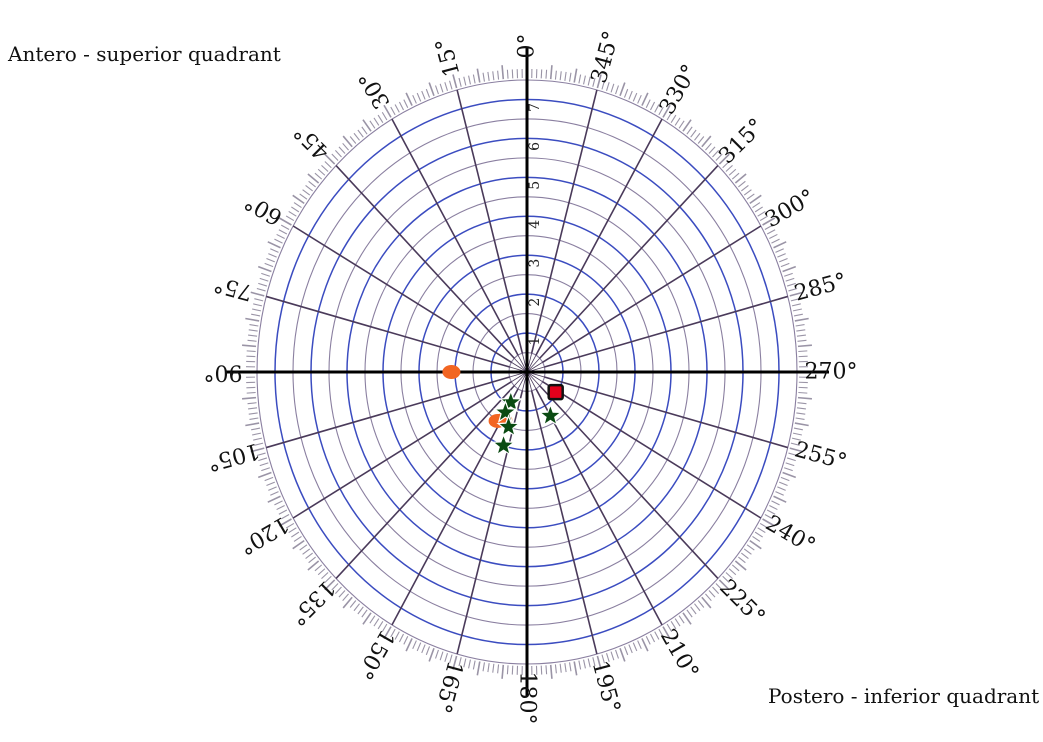 Image resolution: width=1043 pixels, height=742 pixels. Describe the element at coordinates (527, 698) in the screenshot. I see `angle-tick-label: 180°` at that location.